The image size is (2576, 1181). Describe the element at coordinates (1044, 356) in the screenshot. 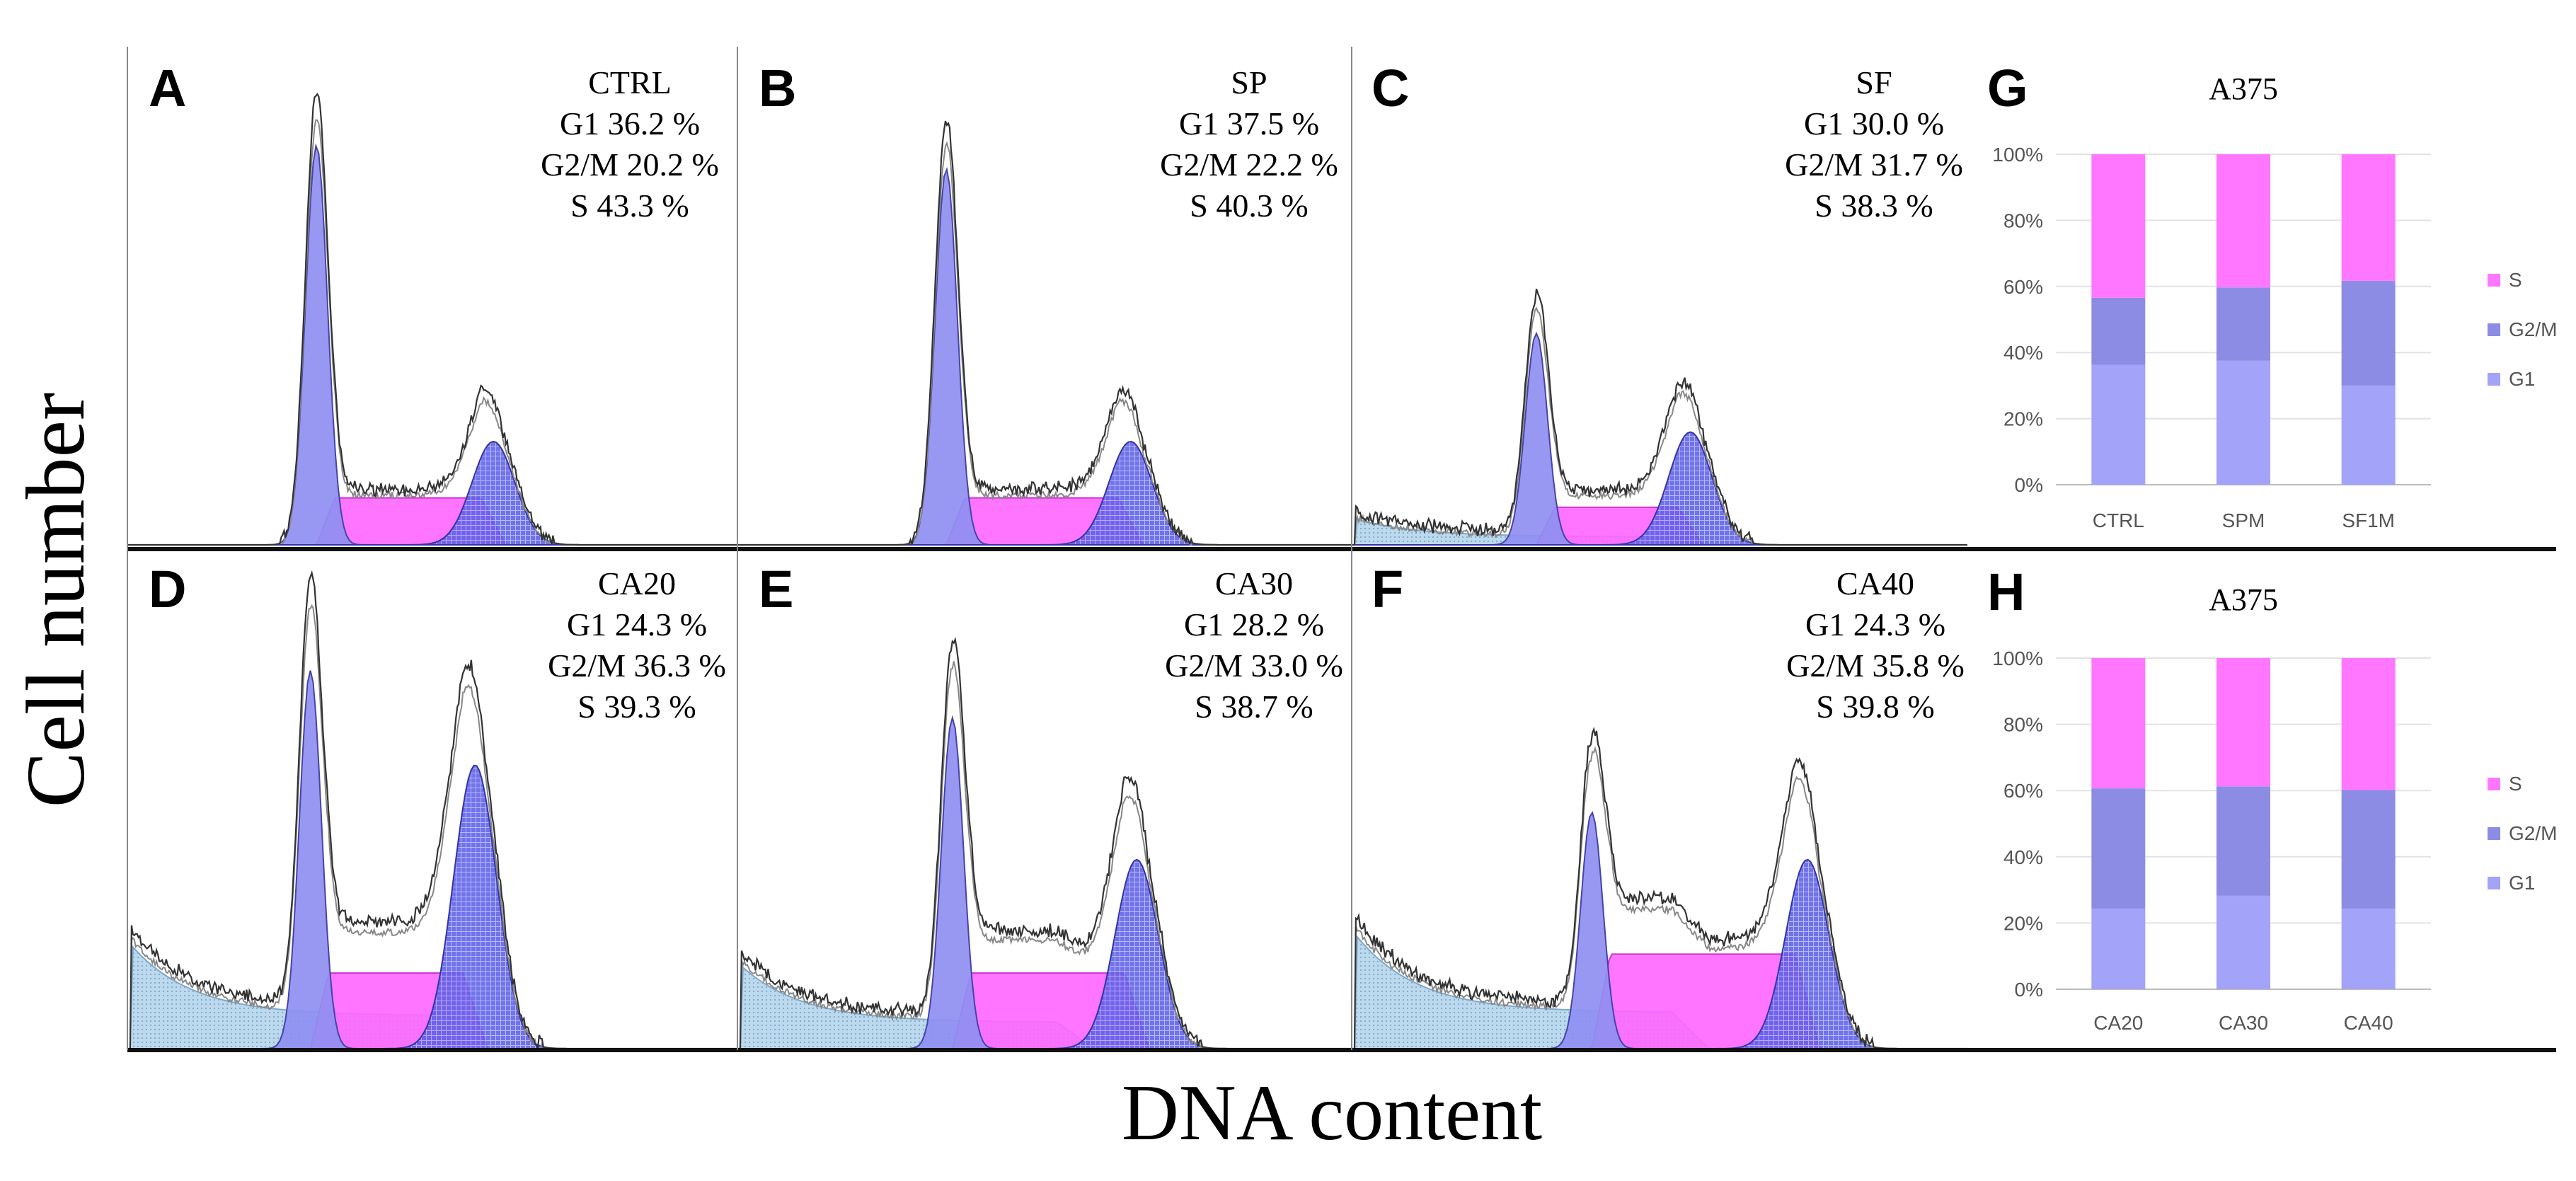

I see `g1-peak-area` at that location.